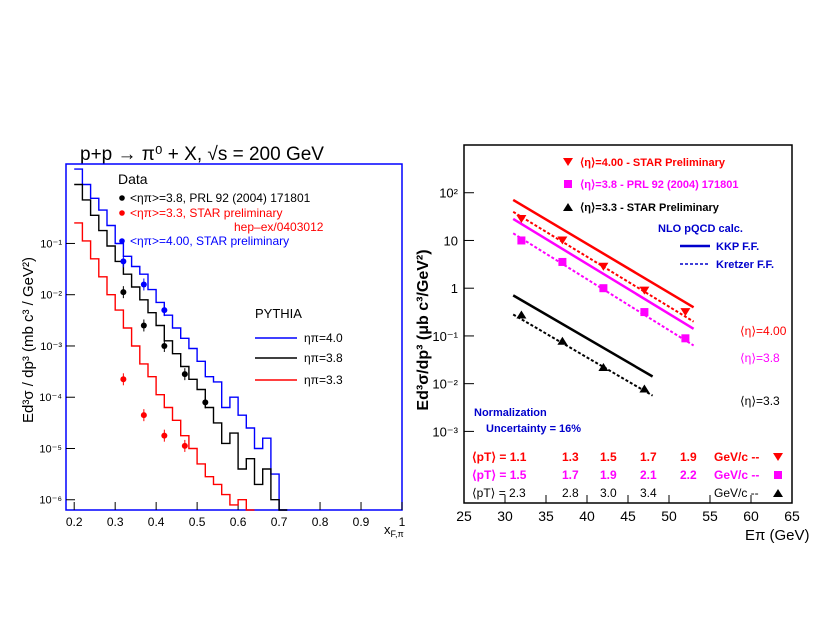 The image size is (830, 630). I want to click on legend-label: ⟨η⟩=4.00 - STAR Preliminary, so click(653, 163).